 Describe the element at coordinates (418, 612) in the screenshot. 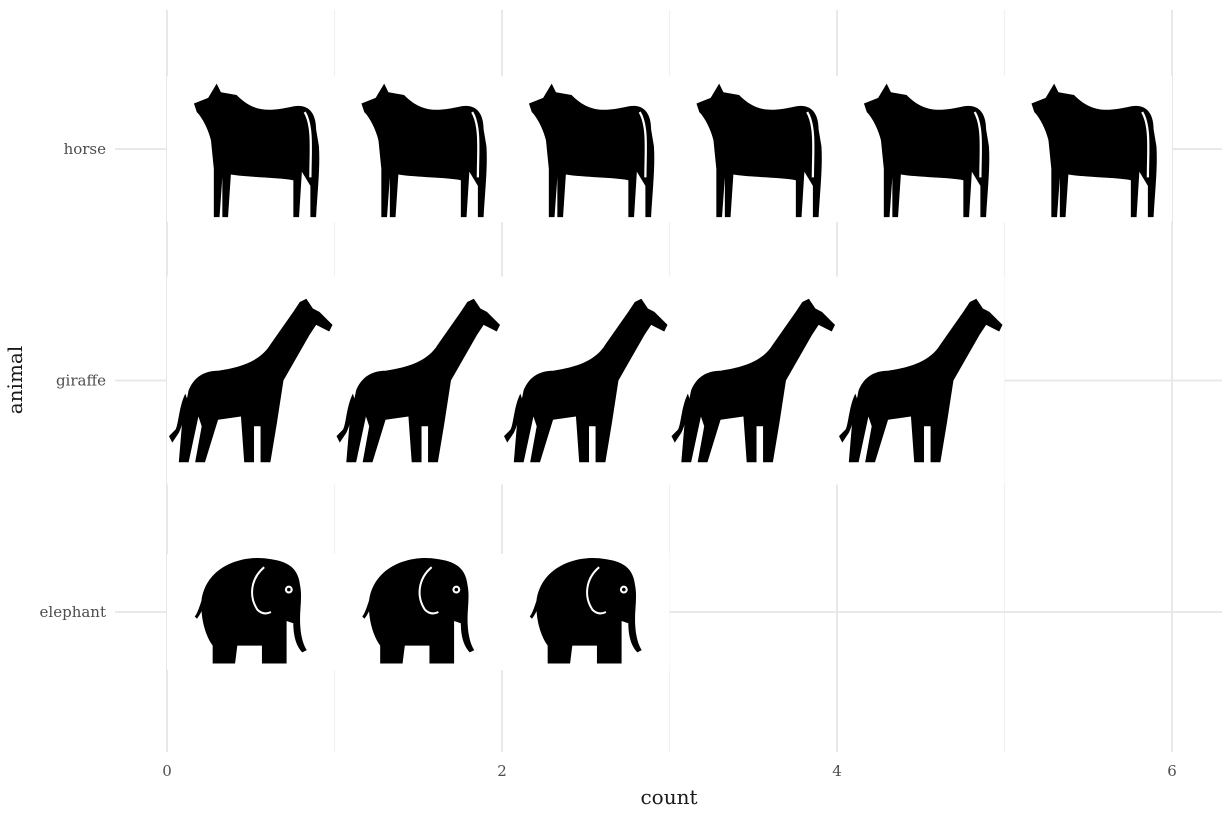

I see `bar-elephant` at that location.